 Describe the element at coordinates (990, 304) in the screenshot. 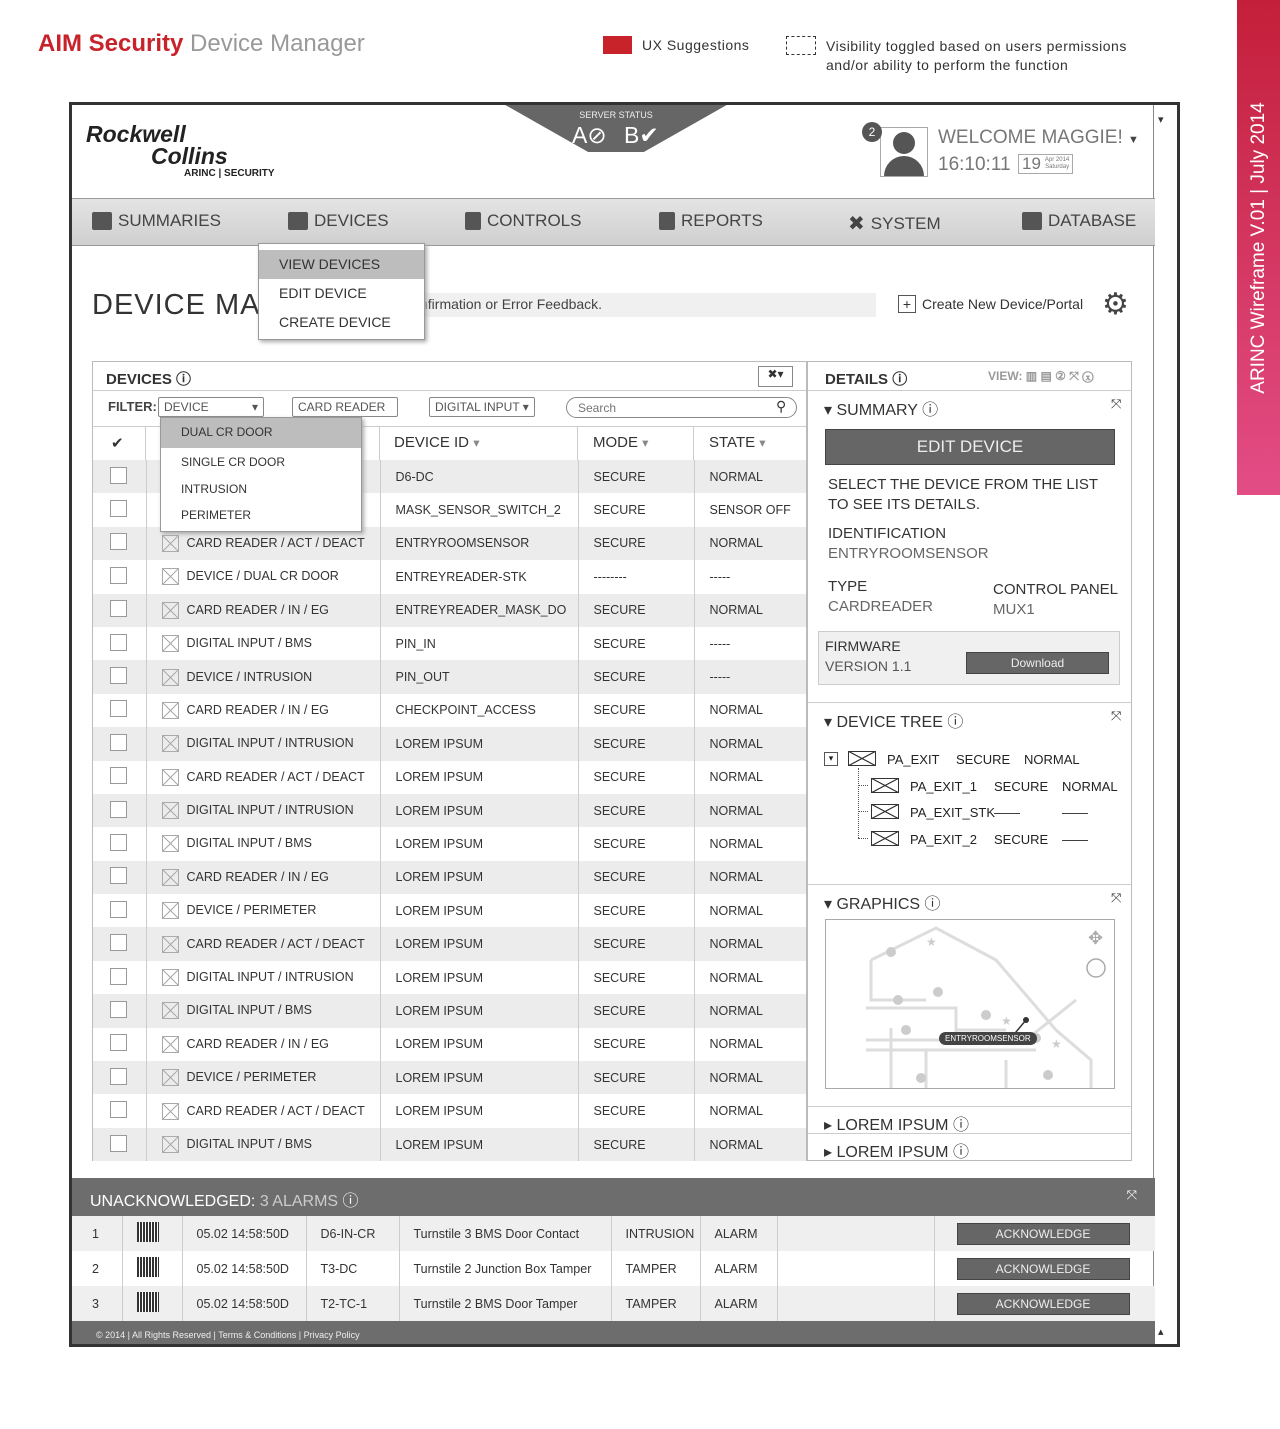

I see `create-new-device-button: + Create New Device/Portal` at that location.